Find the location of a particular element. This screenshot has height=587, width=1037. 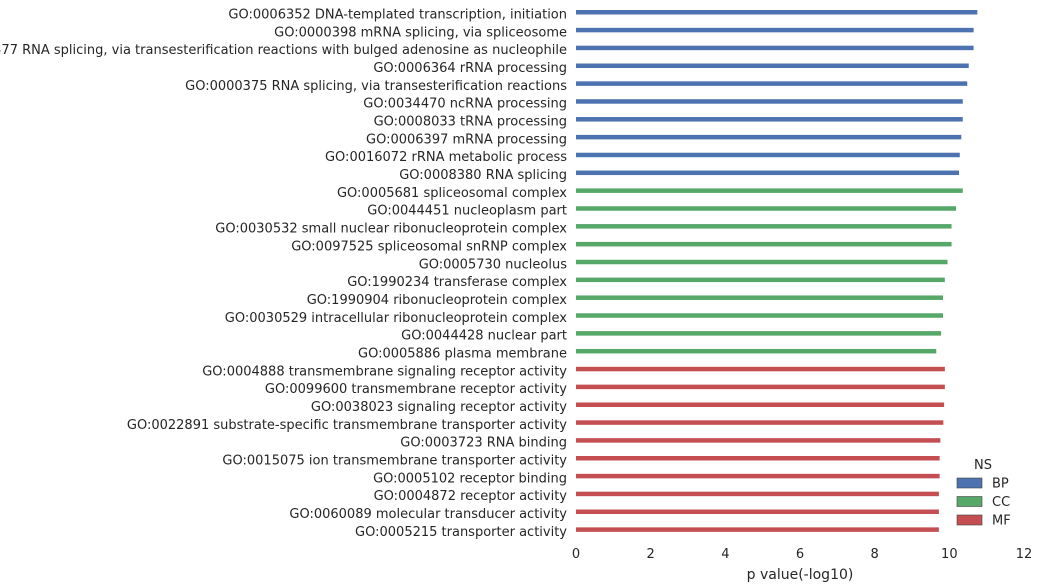

legend-entries: BP CC MF is located at coordinates (983, 503).